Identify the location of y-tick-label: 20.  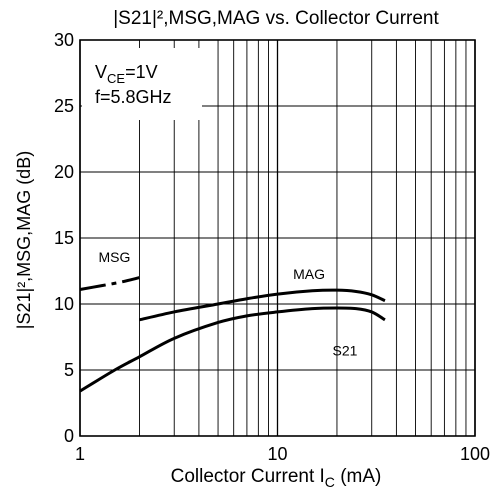
(64, 172).